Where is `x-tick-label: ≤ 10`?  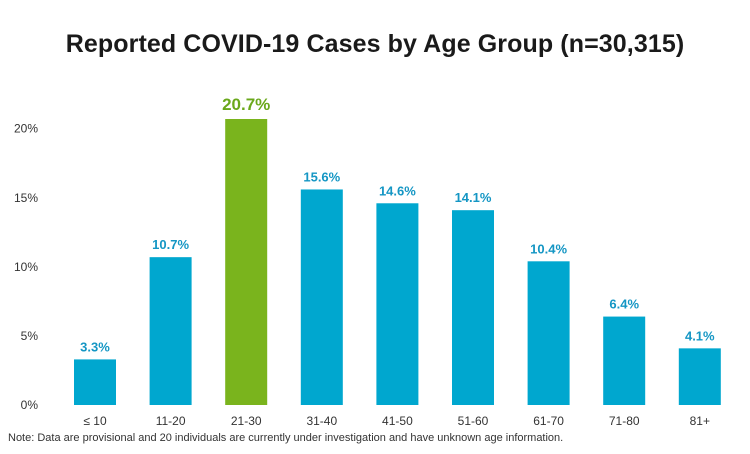 x-tick-label: ≤ 10 is located at coordinates (95, 421).